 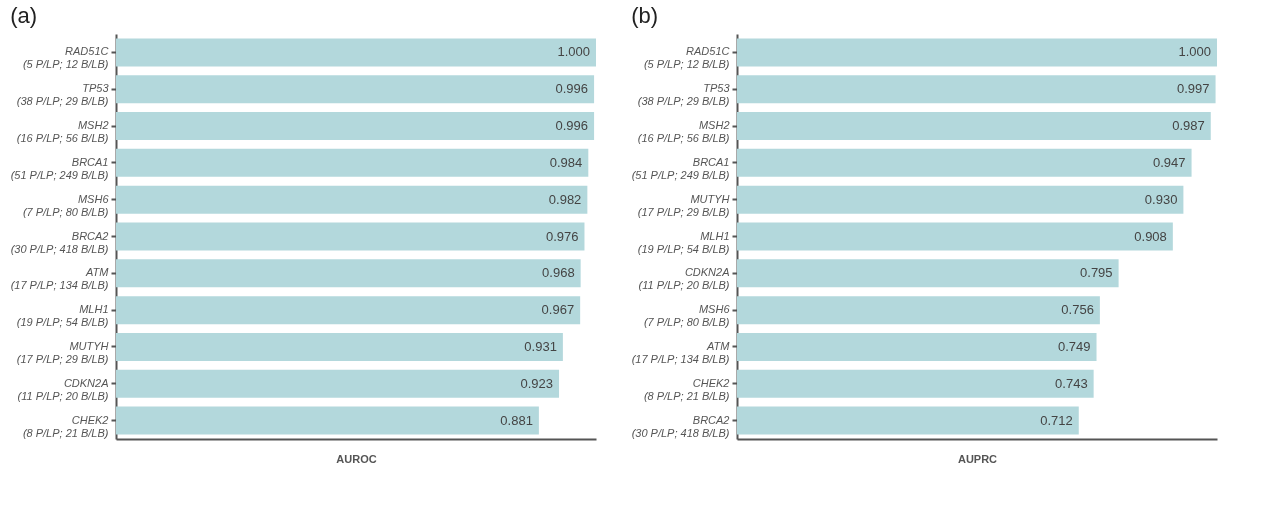 I want to click on data-label: 0.982, so click(x=565, y=199).